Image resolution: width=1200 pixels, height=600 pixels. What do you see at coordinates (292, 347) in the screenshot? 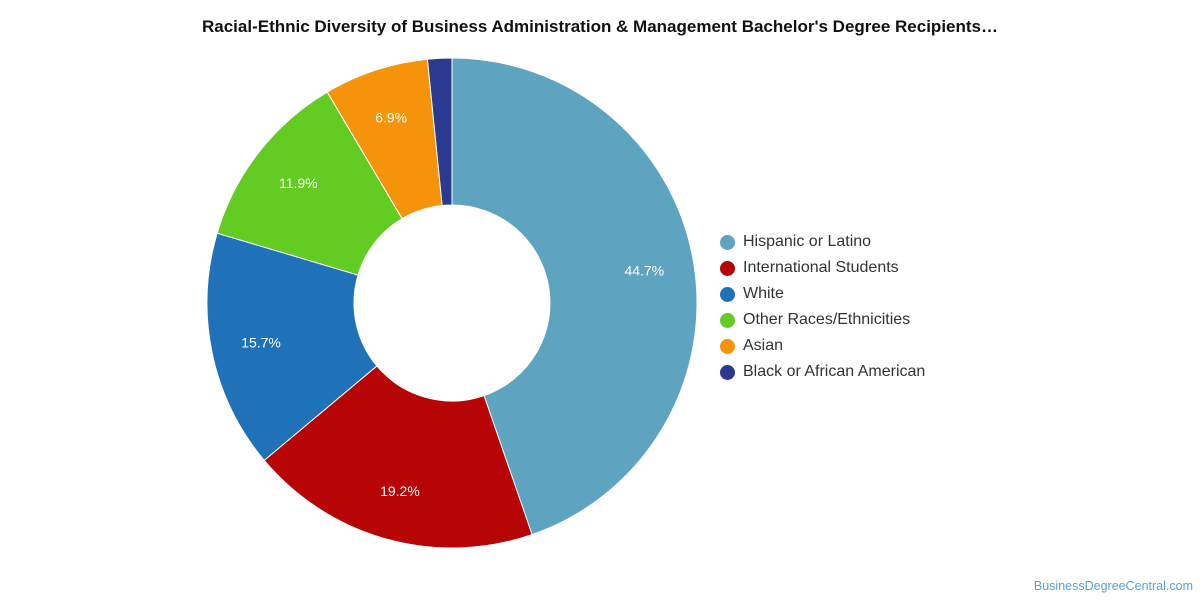
I see `slice-white` at bounding box center [292, 347].